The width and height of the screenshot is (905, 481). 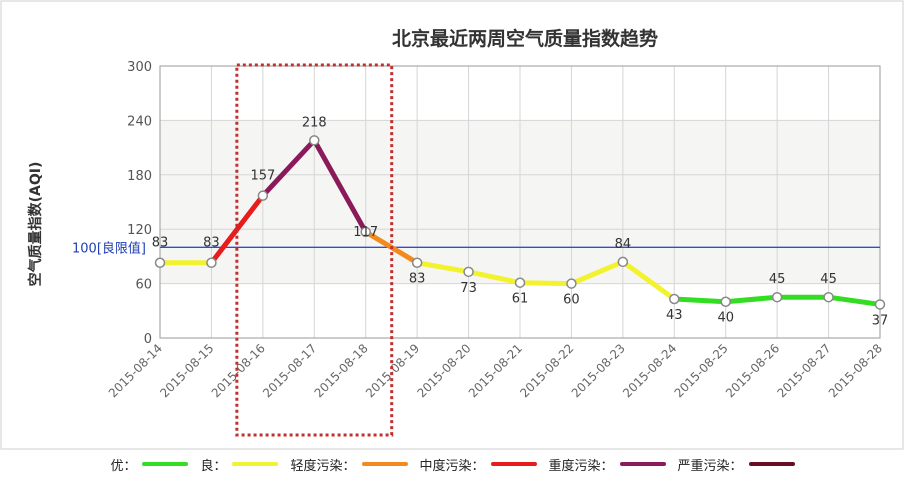 What do you see at coordinates (139, 203) in the screenshot?
I see `y-axis-ticks: 0 60 120 180 240 300` at bounding box center [139, 203].